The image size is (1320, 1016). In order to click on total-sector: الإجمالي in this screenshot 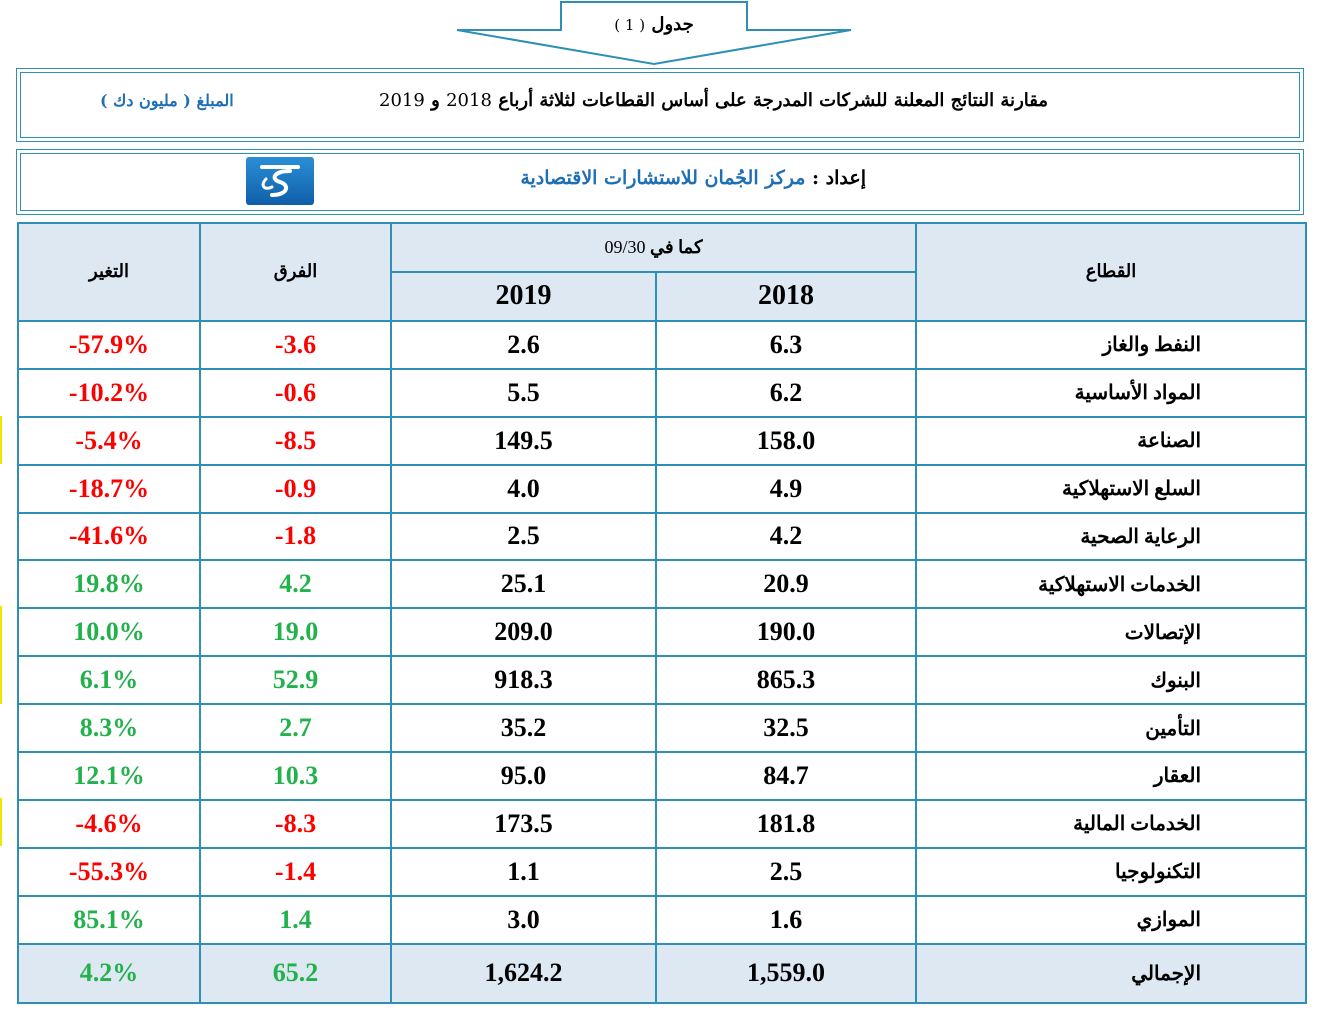, I will do `click(1111, 973)`.